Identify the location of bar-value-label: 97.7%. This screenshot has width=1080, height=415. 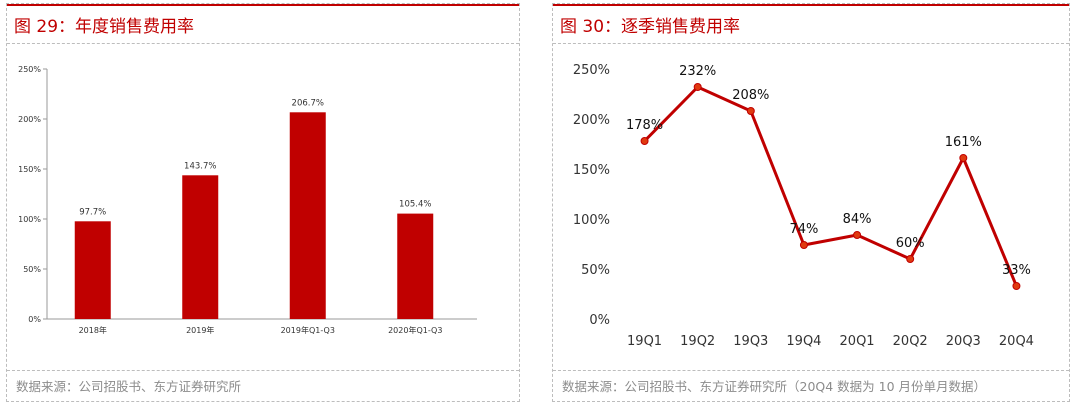
(92, 212).